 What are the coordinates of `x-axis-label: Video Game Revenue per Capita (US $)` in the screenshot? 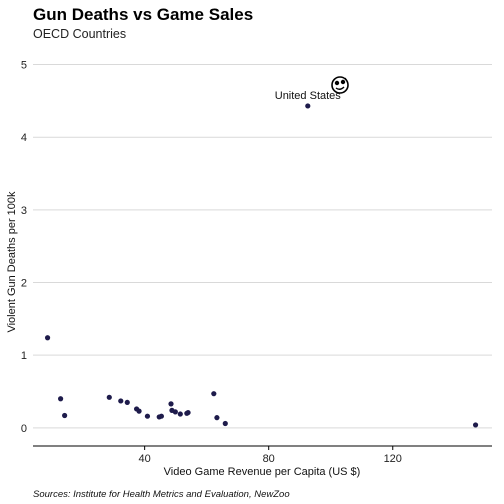 It's located at (262, 472).